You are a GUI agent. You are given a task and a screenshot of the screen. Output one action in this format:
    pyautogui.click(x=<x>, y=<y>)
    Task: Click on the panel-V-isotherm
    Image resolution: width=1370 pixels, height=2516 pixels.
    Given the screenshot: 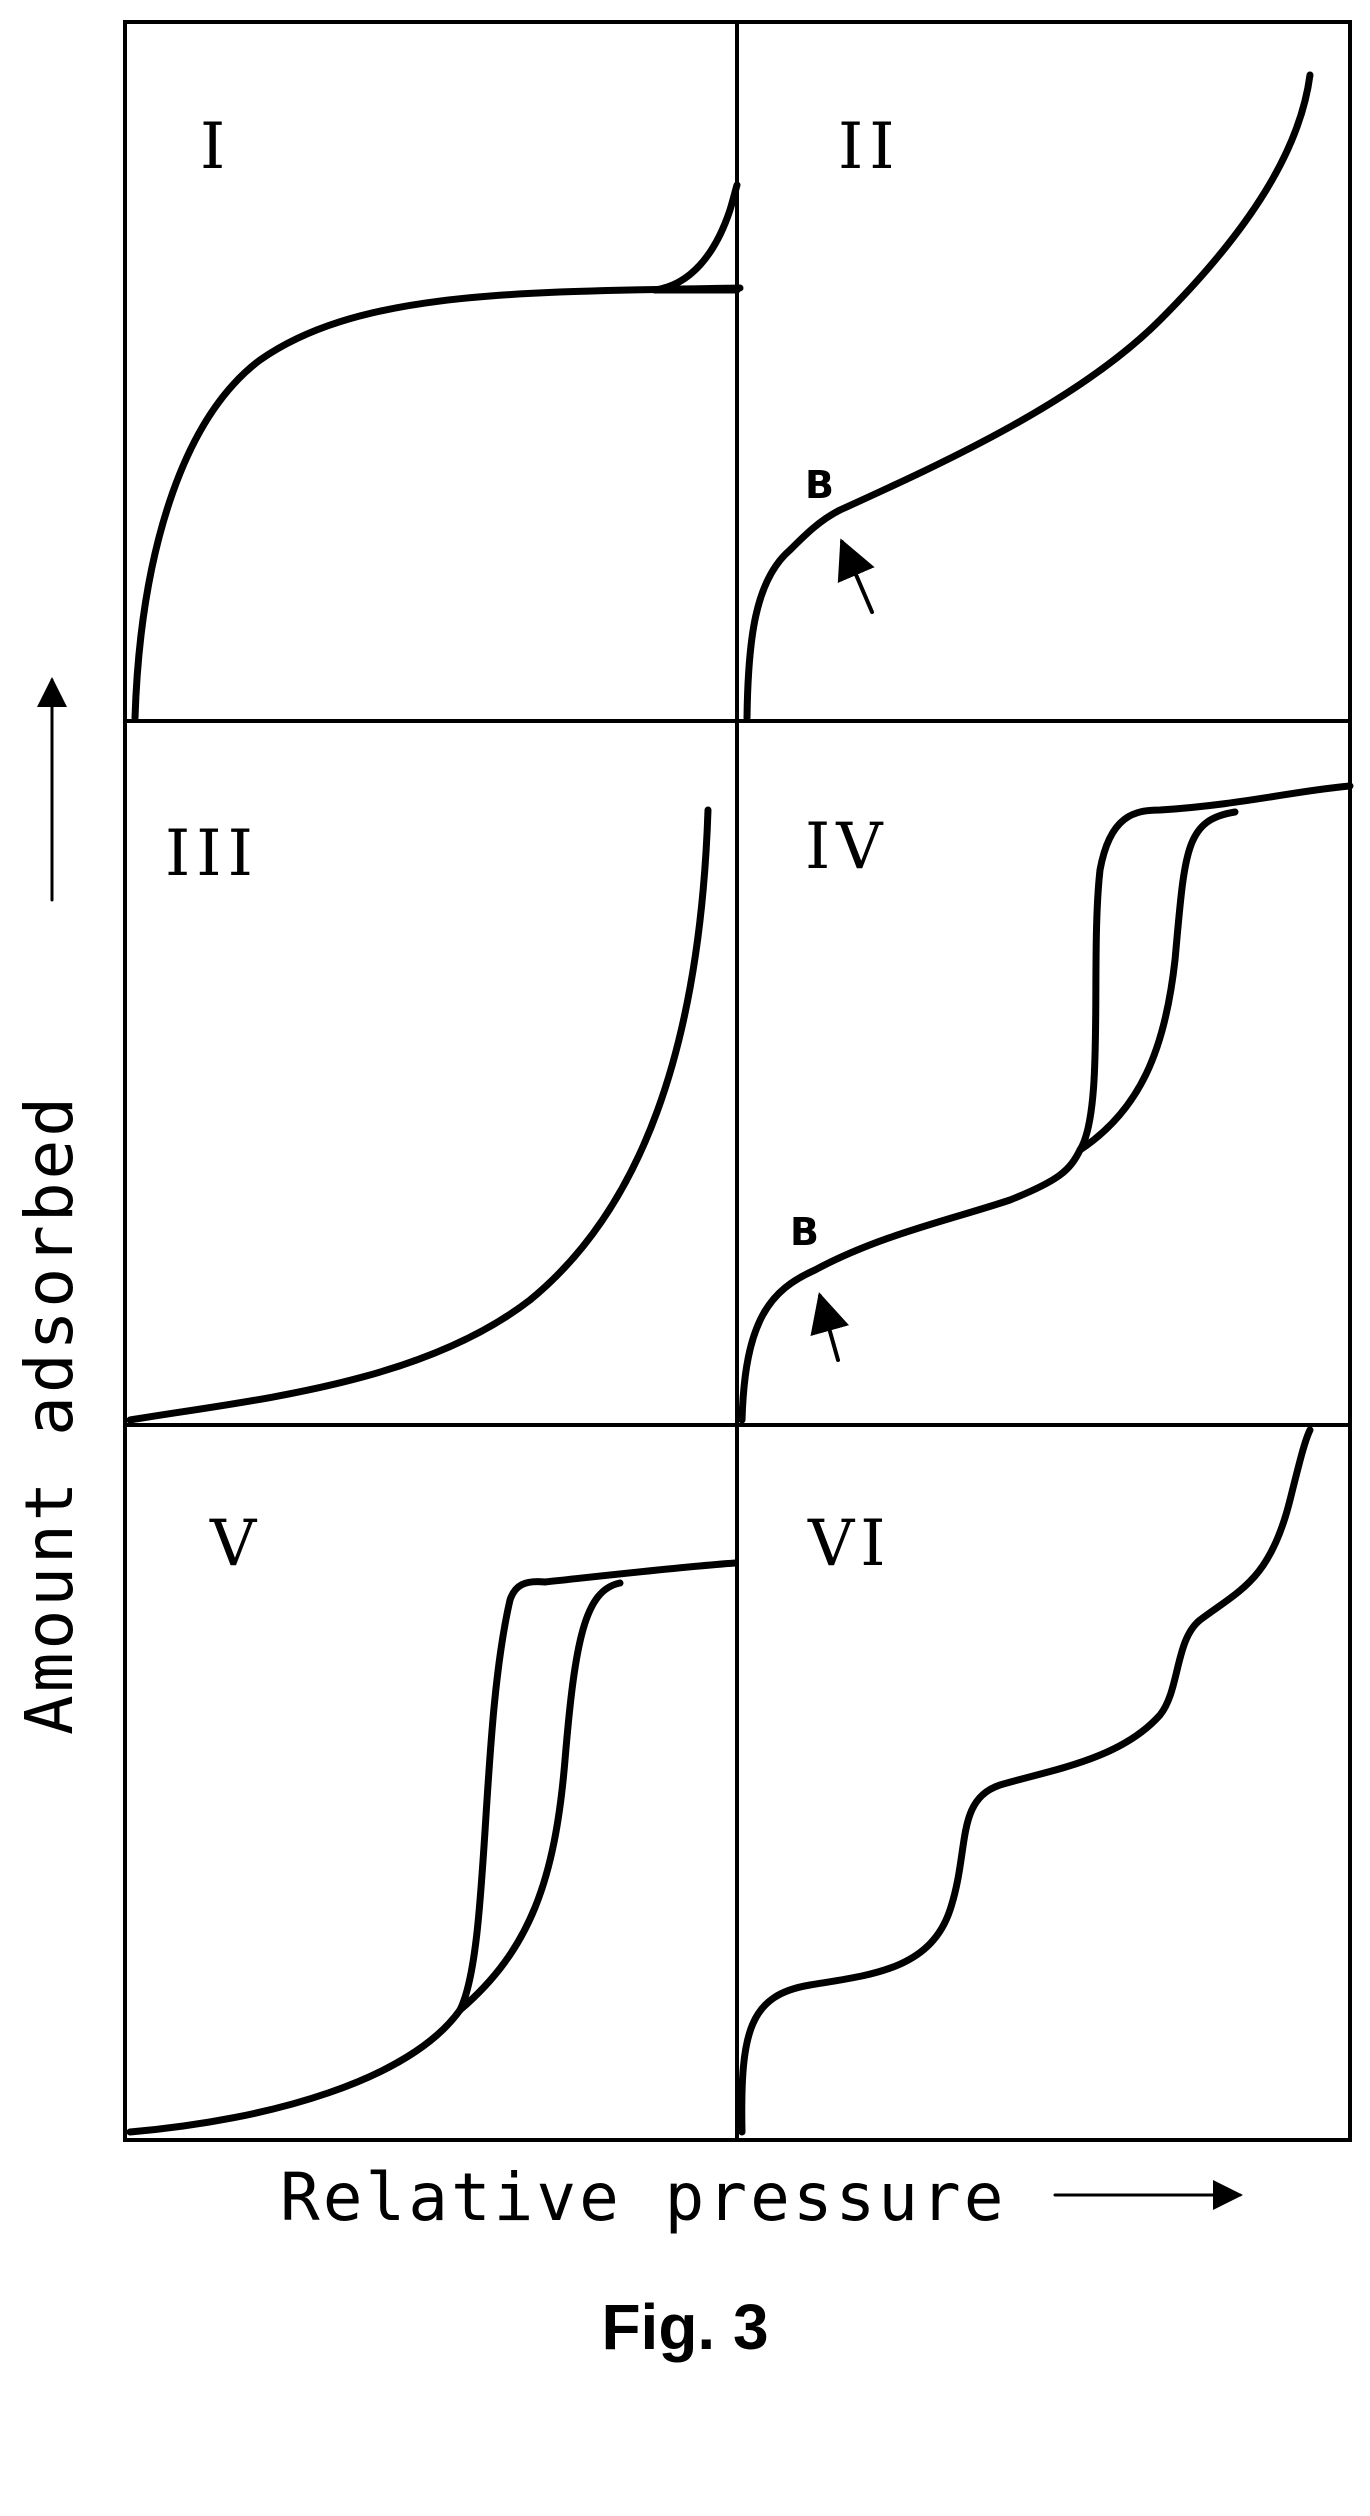 What is the action you would take?
    pyautogui.click(x=432, y=1847)
    